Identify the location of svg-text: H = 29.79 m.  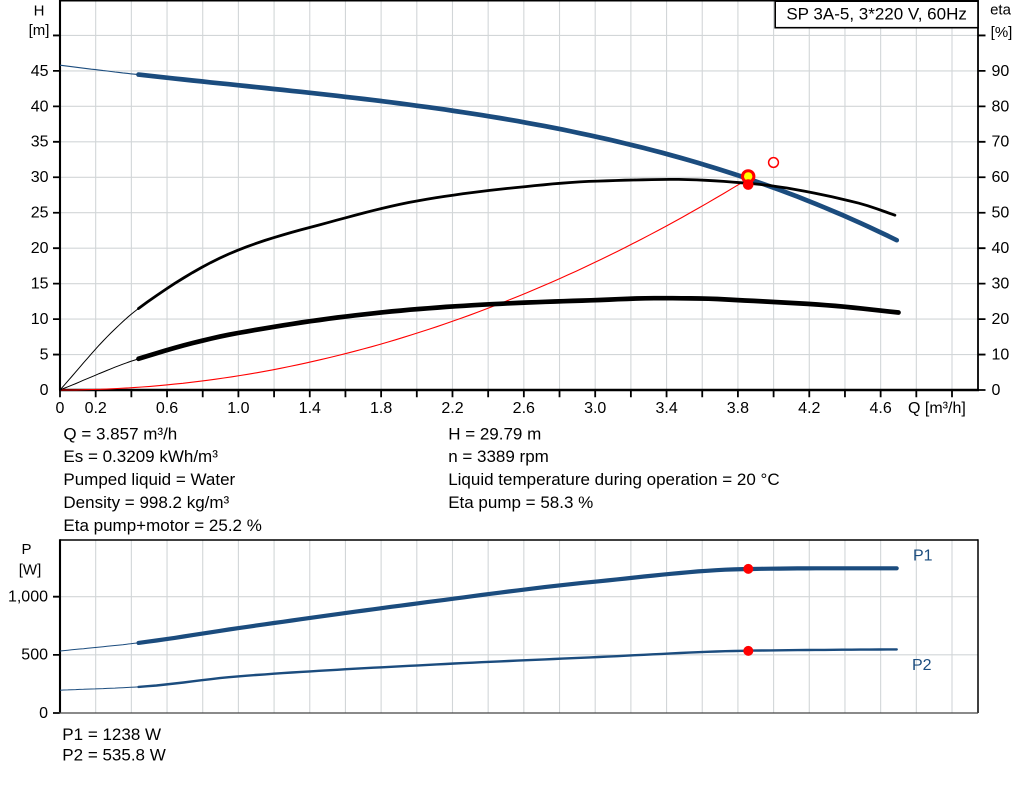
(494, 433).